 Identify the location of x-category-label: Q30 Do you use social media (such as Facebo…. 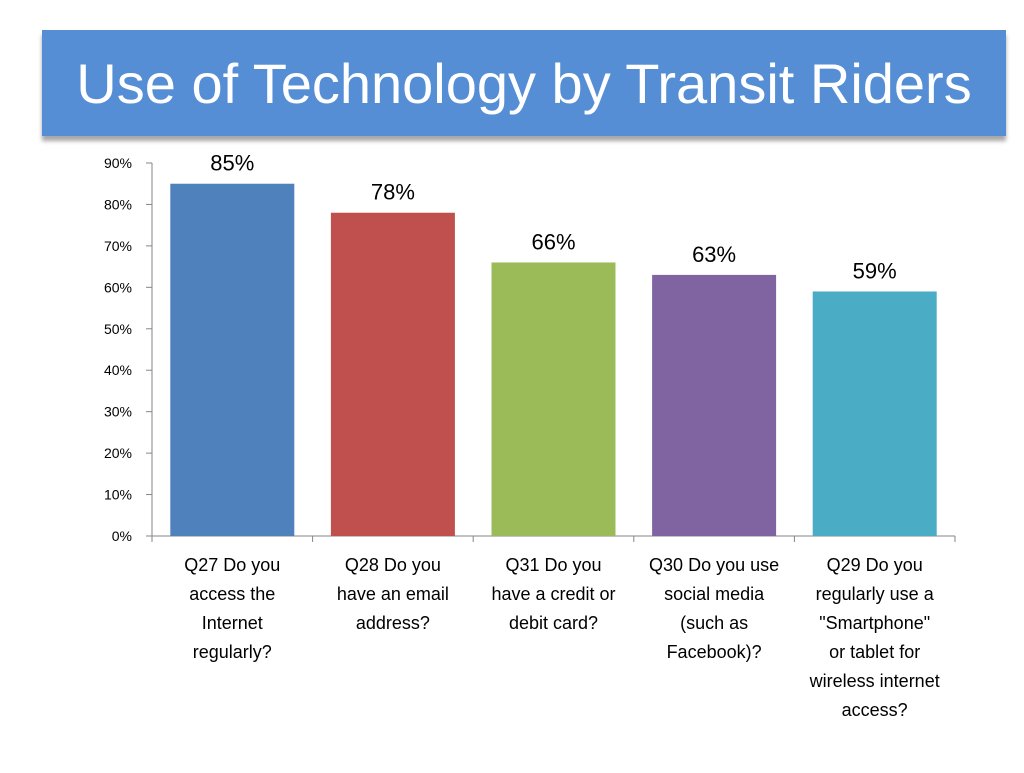
(714, 609).